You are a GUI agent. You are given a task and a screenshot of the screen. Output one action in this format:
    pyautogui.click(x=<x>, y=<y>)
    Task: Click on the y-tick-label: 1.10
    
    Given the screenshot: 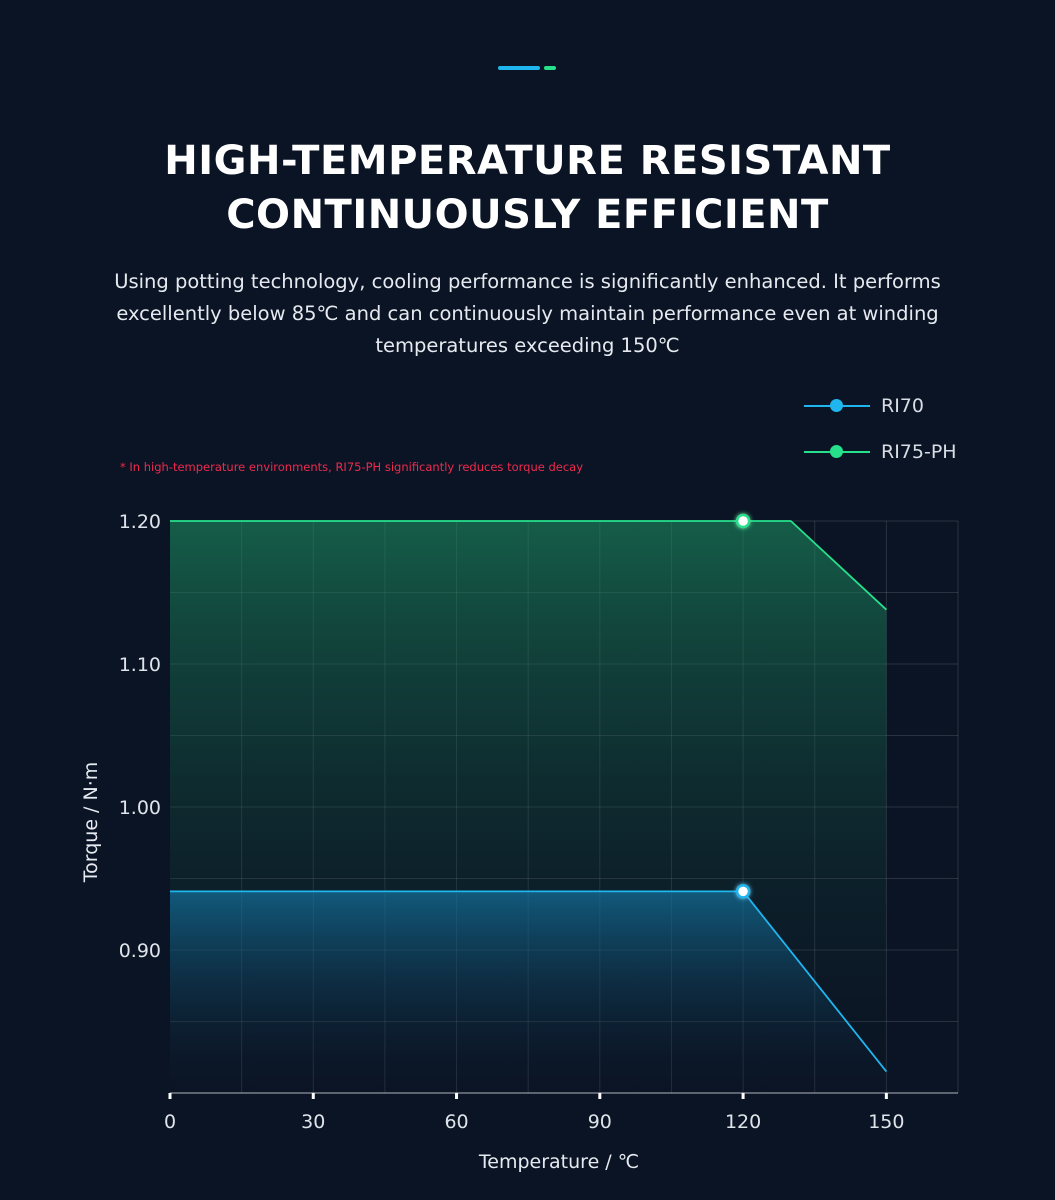 What is the action you would take?
    pyautogui.click(x=140, y=665)
    